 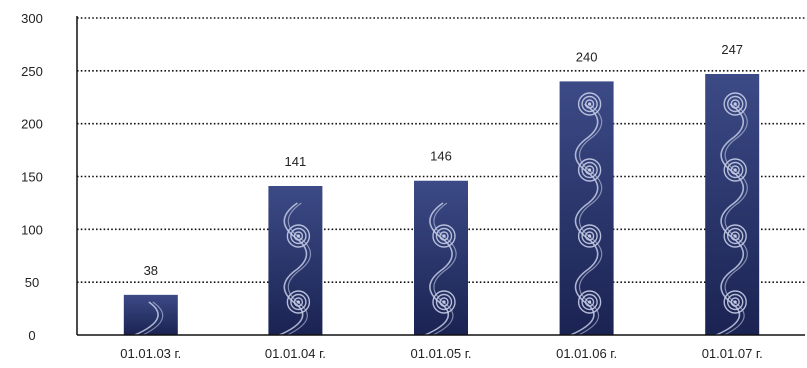 What do you see at coordinates (441, 353) in the screenshot?
I see `x-tick-label-2: 01.01.05 г.` at bounding box center [441, 353].